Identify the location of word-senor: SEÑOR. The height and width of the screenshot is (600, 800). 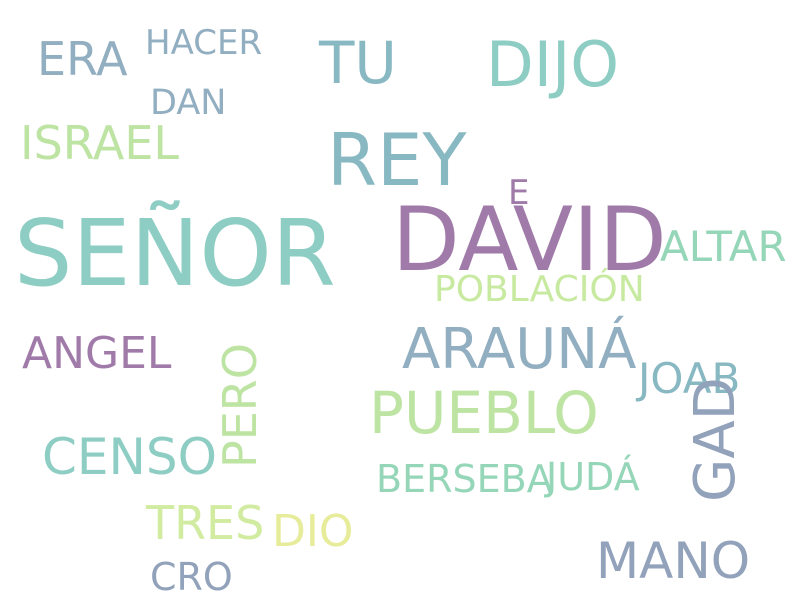
(175, 253).